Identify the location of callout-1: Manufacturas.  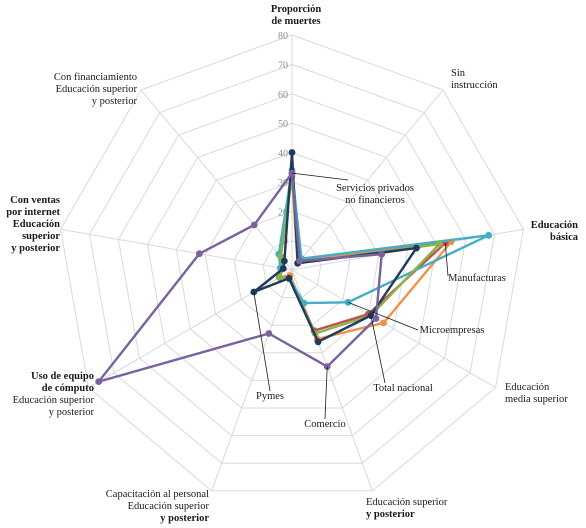
(475, 263).